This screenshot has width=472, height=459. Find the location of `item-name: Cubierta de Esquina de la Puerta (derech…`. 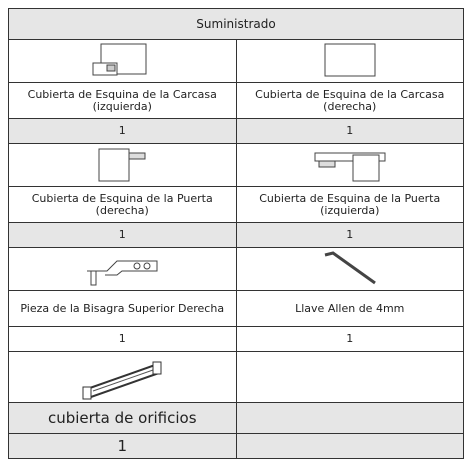

item-name: Cubierta de Esquina de la Puerta (derech… is located at coordinates (122, 204).